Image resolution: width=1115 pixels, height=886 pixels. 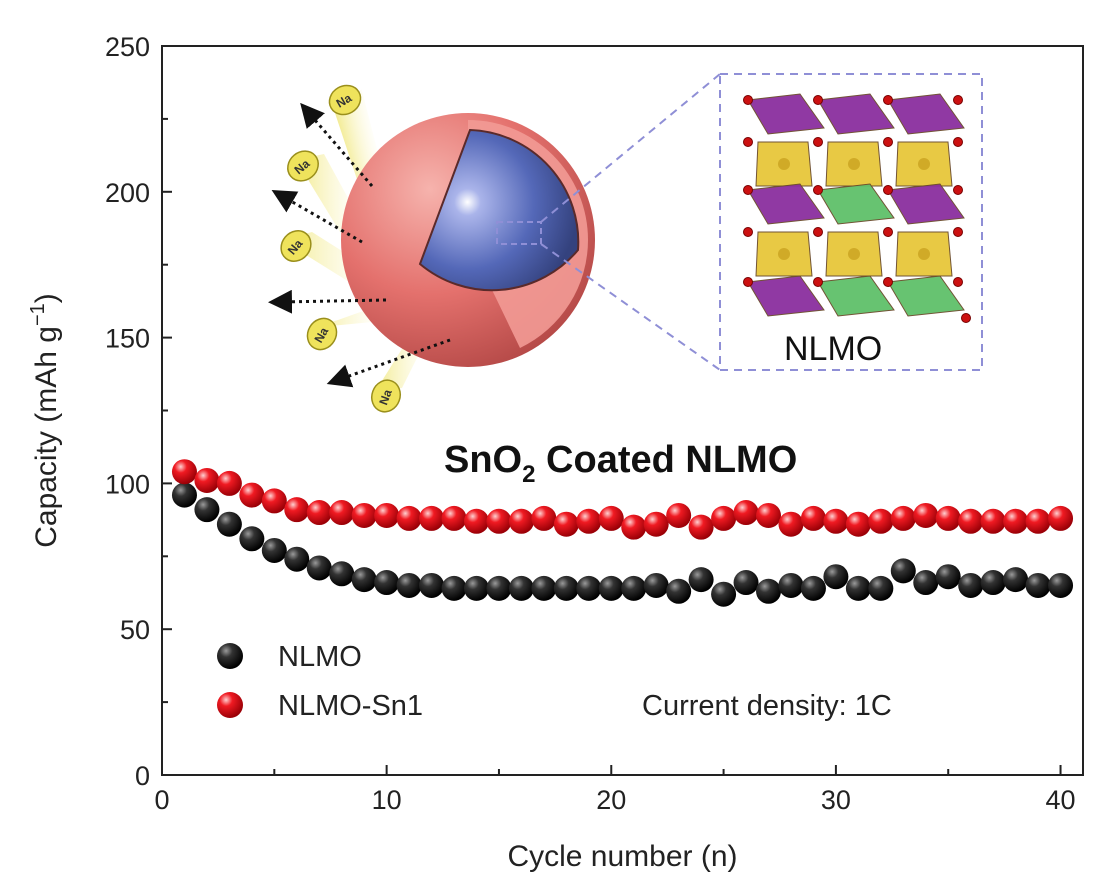 I want to click on data-series, so click(x=622, y=533).